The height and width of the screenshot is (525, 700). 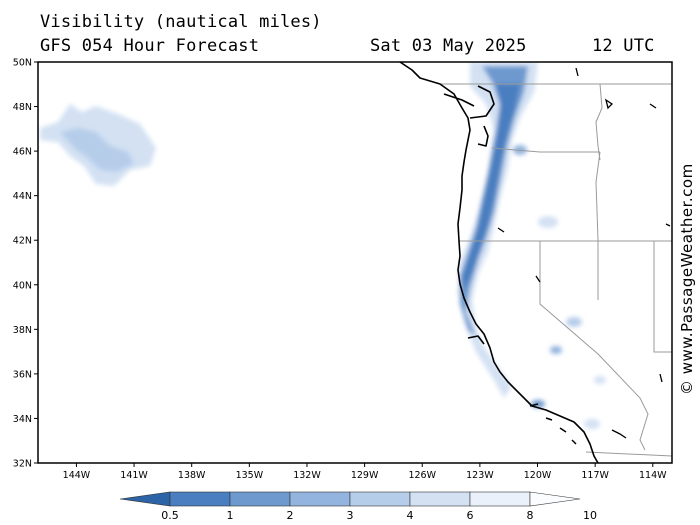 What do you see at coordinates (22, 107) in the screenshot?
I see `lat-tick-label: 48N` at bounding box center [22, 107].